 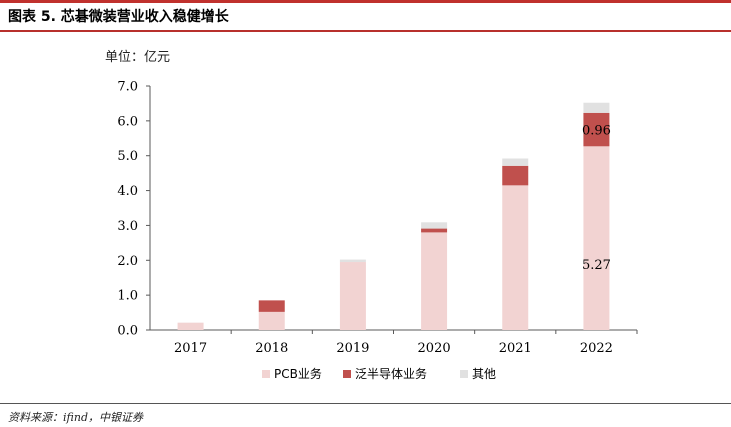 What do you see at coordinates (138, 57) in the screenshot?
I see `unit-label: 单位：亿元` at bounding box center [138, 57].